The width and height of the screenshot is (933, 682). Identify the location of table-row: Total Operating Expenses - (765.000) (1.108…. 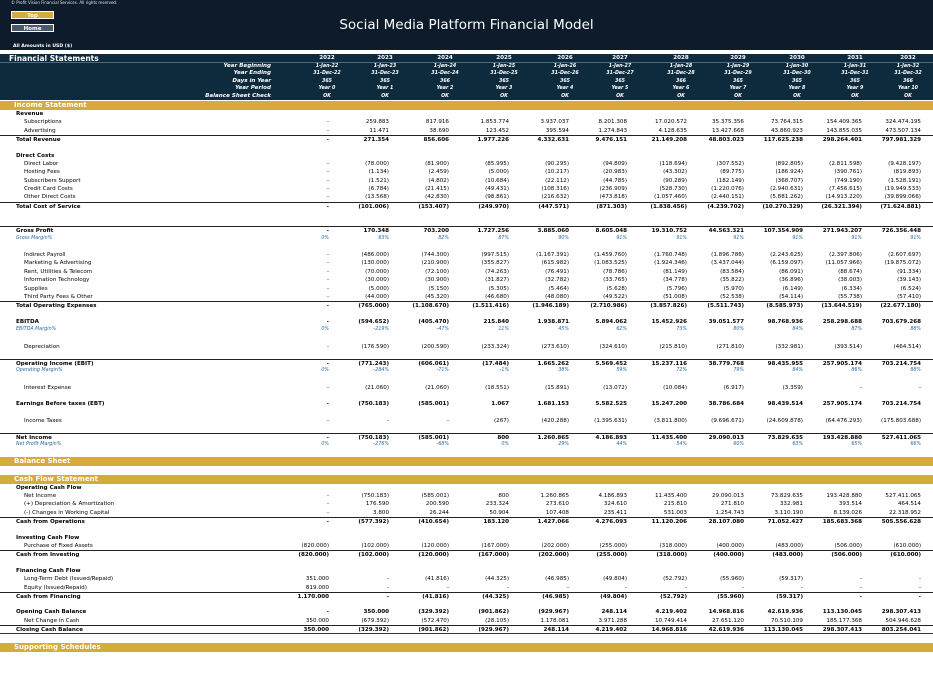
(466, 305).